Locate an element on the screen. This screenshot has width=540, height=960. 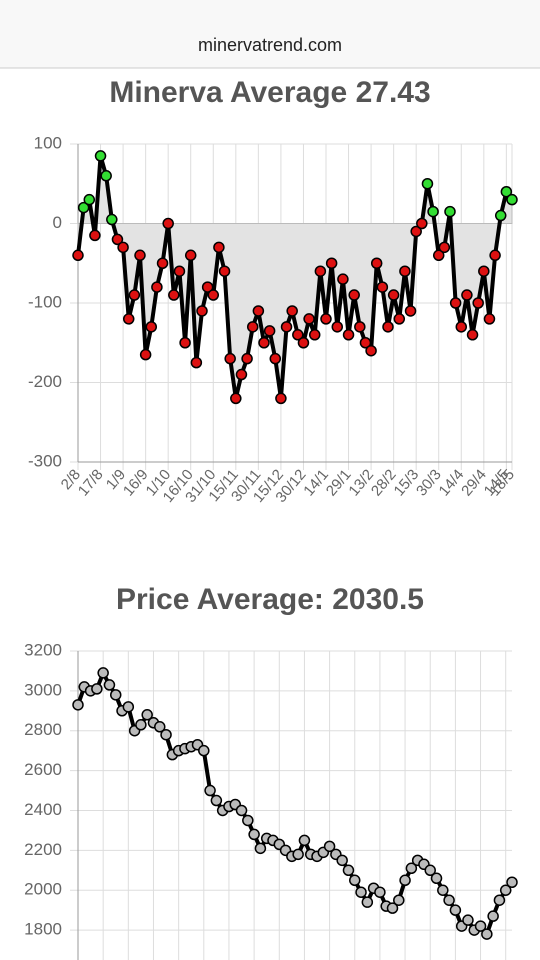
y-tick-label: 2200 is located at coordinates (43, 849).